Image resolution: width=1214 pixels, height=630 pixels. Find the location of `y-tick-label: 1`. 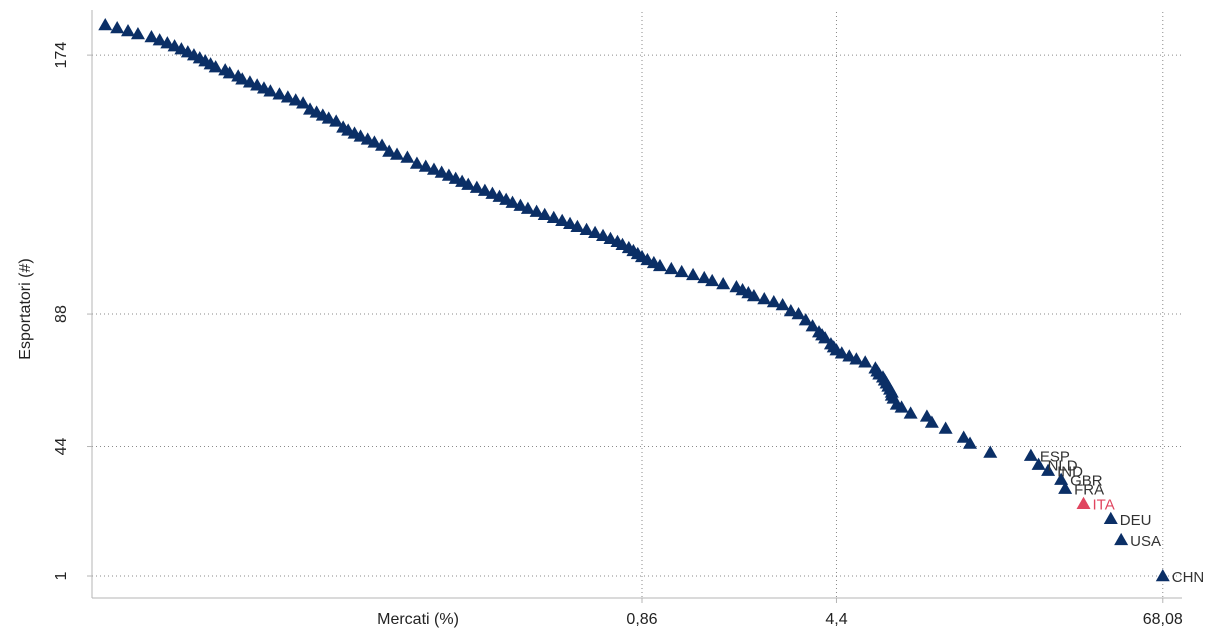

y-tick-label: 1 is located at coordinates (61, 575).